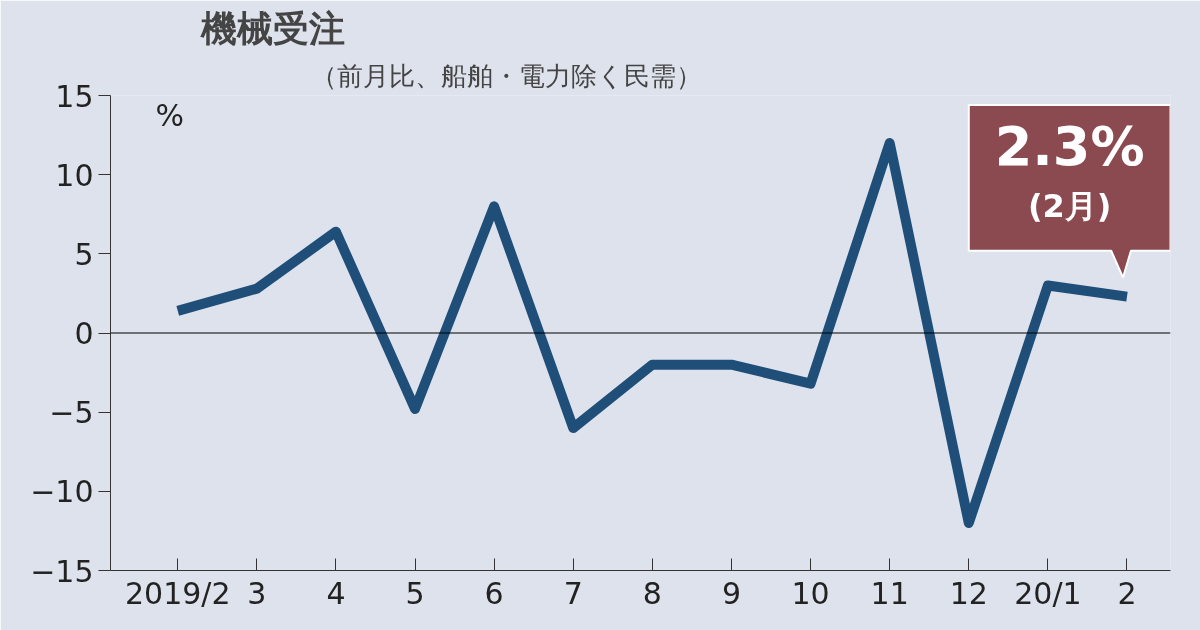  Describe the element at coordinates (84, 333) in the screenshot. I see `y-tick-label: 0` at that location.